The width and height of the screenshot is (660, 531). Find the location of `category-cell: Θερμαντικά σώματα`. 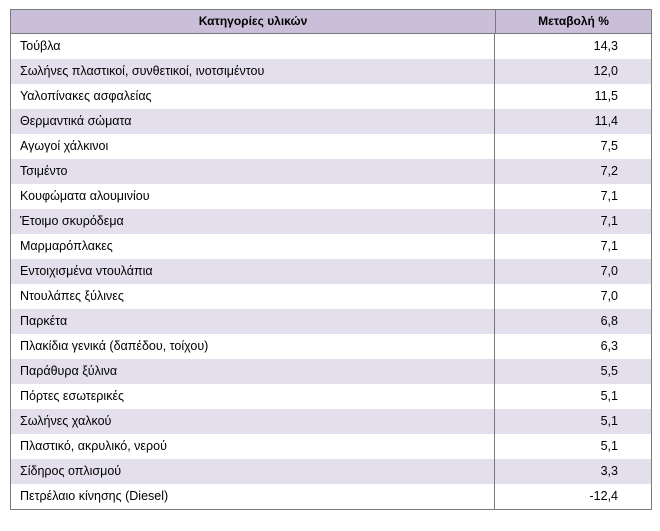

category-cell: Θερμαντικά σώματα is located at coordinates (253, 121).